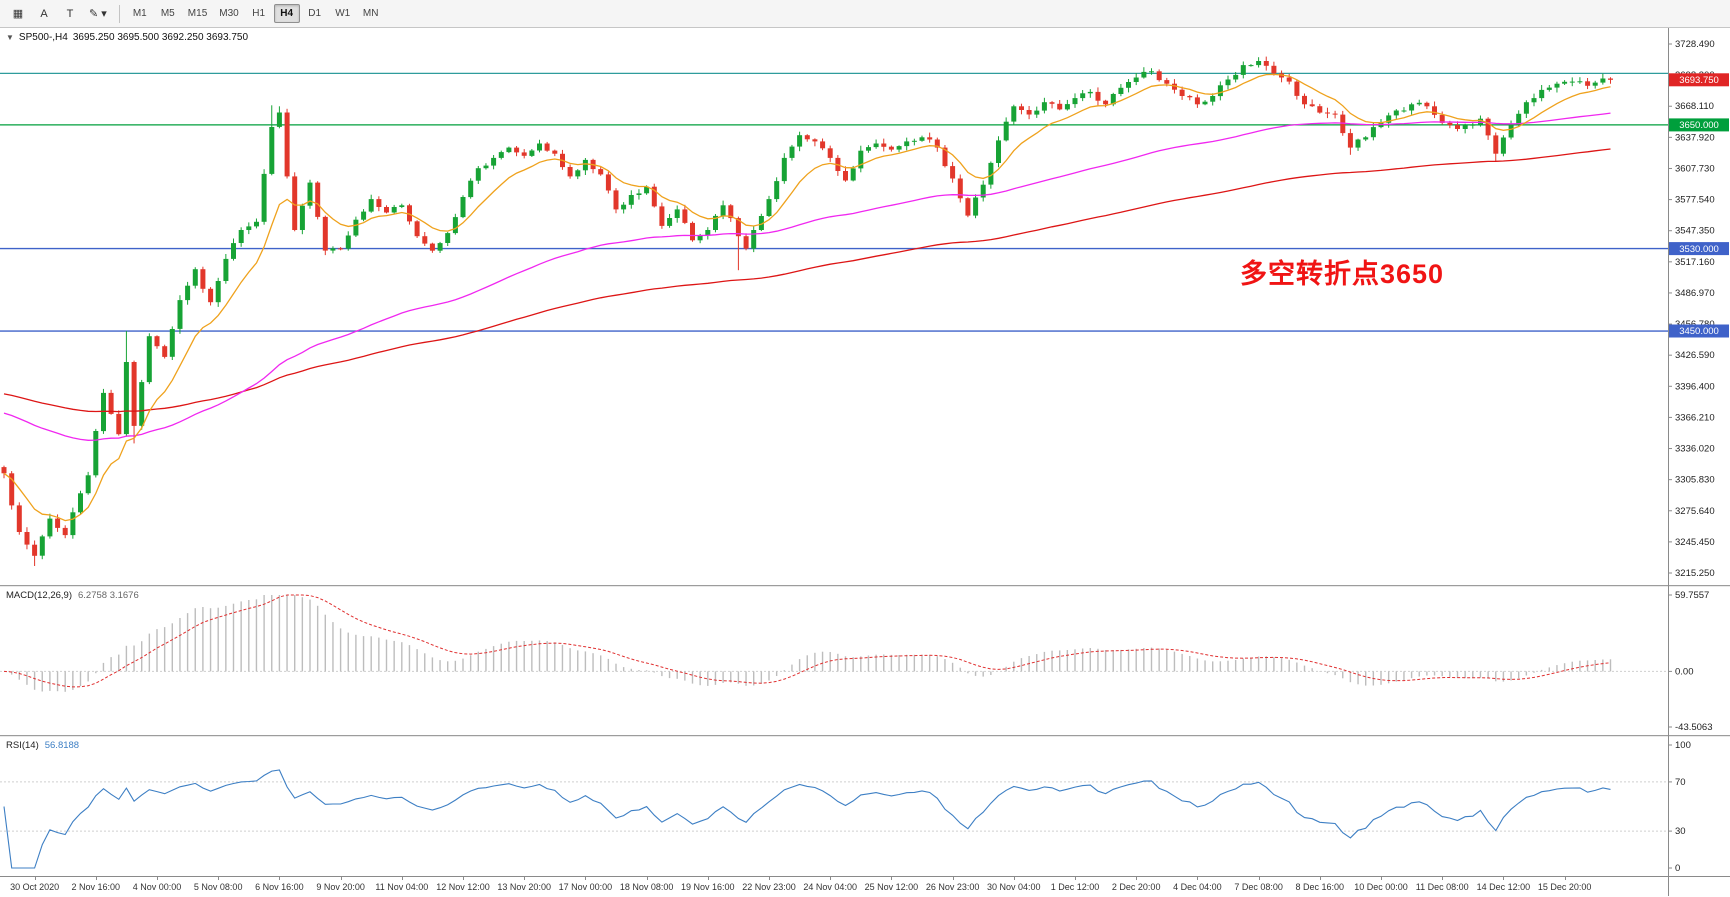 This screenshot has width=1730, height=897. I want to click on rsi-axis-label: 100, so click(1683, 745).